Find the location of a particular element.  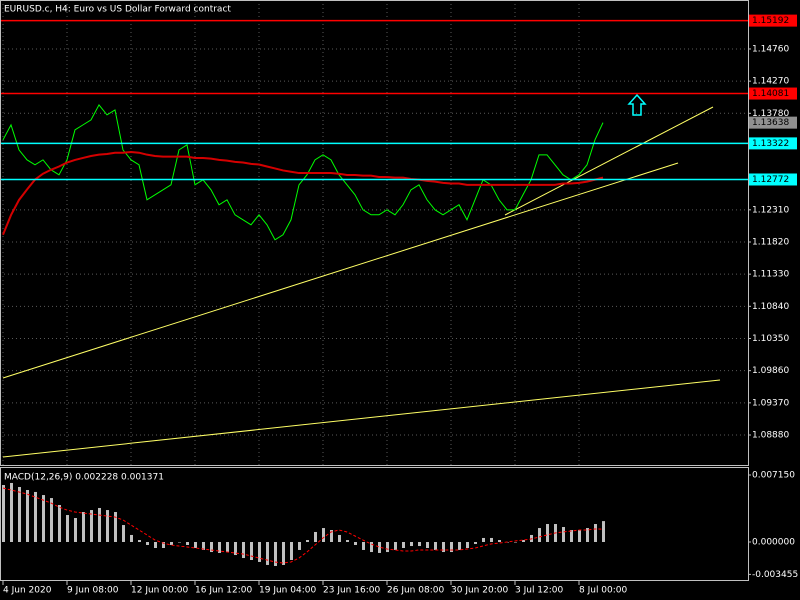

up-arrow is located at coordinates (637, 104).